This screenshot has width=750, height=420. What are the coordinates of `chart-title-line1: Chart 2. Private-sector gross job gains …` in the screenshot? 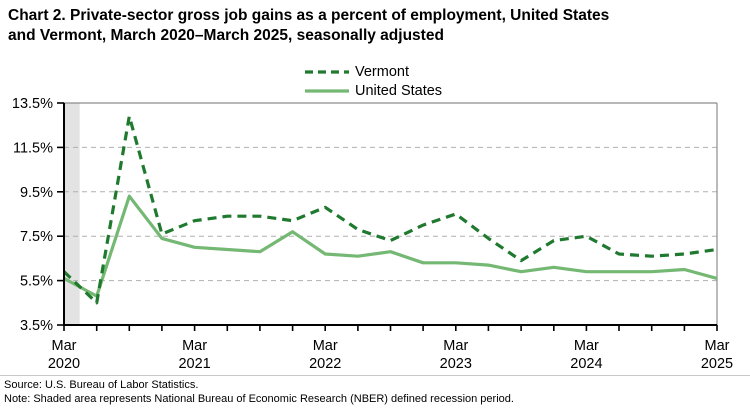 It's located at (309, 15).